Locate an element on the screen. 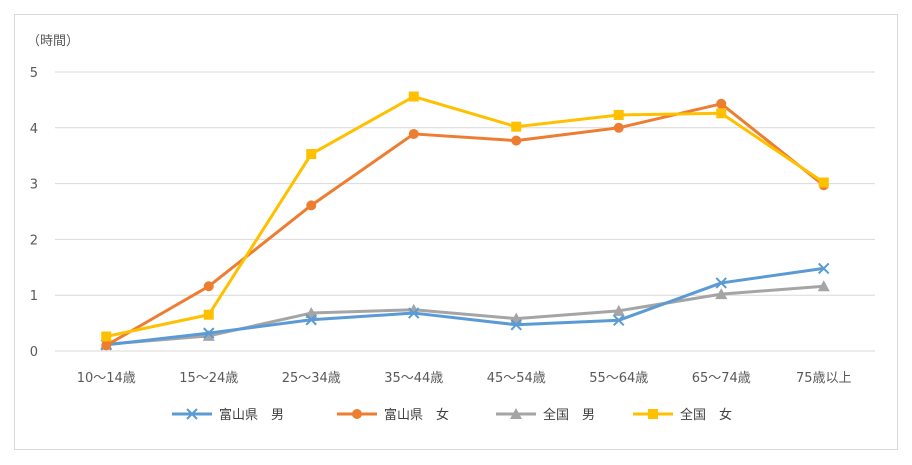 The image size is (912, 465). legend-item: 富山県 男 is located at coordinates (228, 415).